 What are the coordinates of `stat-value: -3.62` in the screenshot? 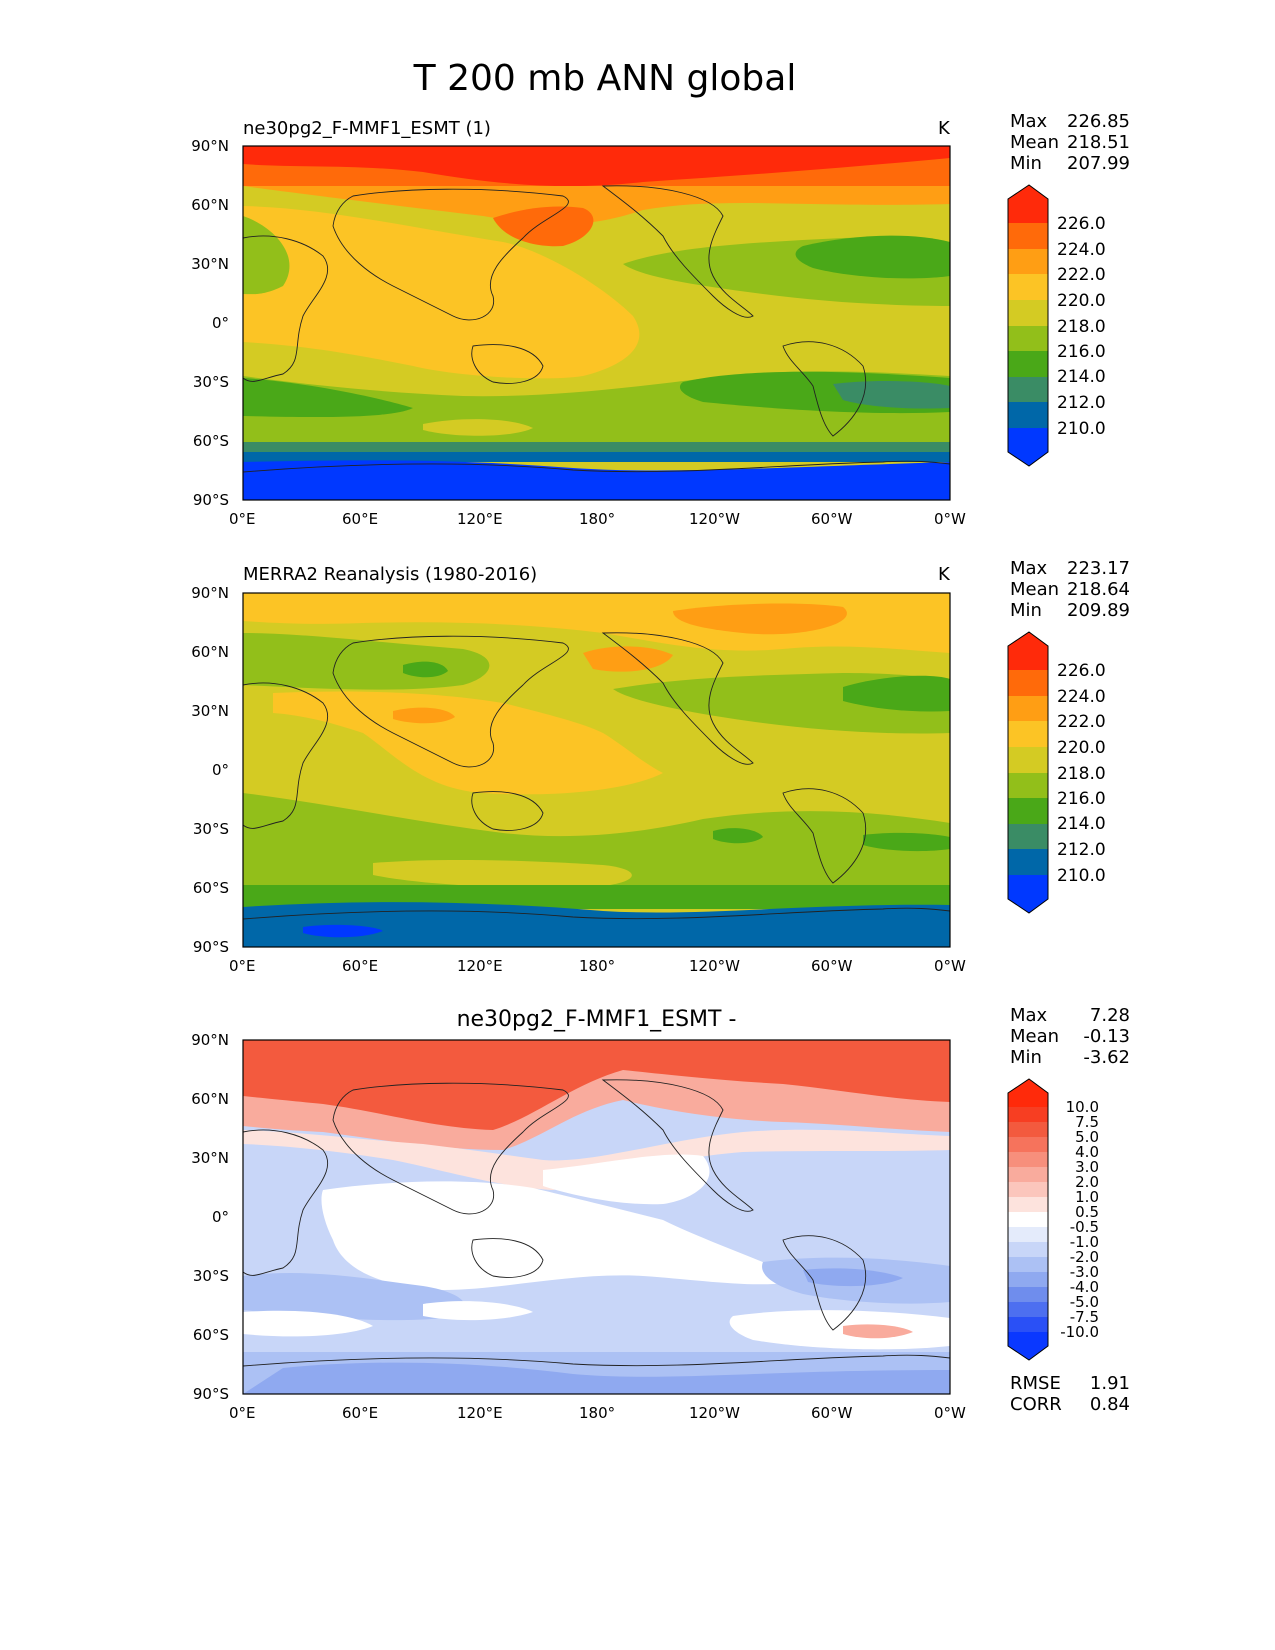 It's located at (1106, 1057).